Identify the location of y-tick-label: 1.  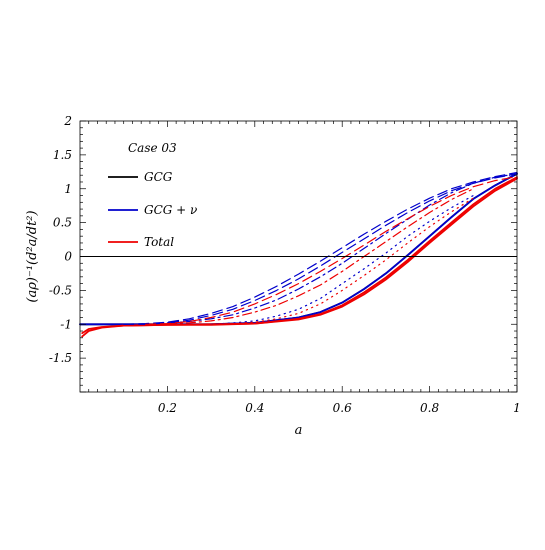
(68, 189).